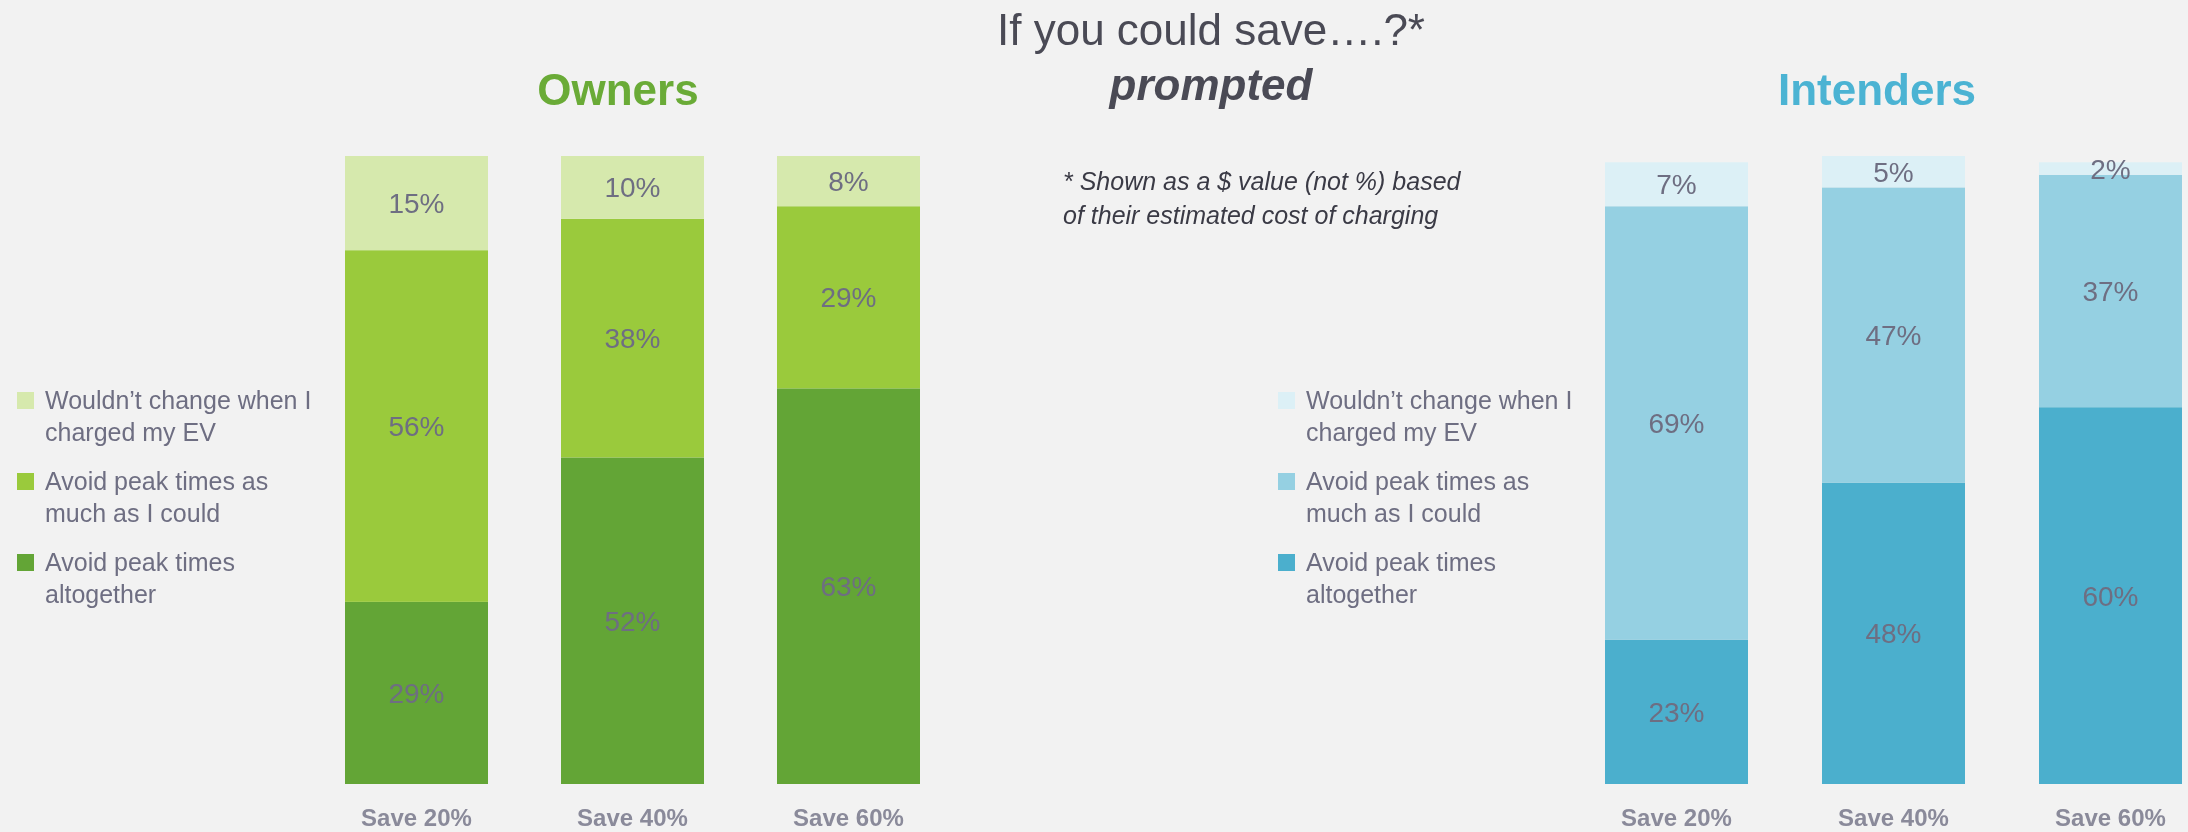 This screenshot has width=2188, height=832. I want to click on data-label: 7%, so click(1676, 185).